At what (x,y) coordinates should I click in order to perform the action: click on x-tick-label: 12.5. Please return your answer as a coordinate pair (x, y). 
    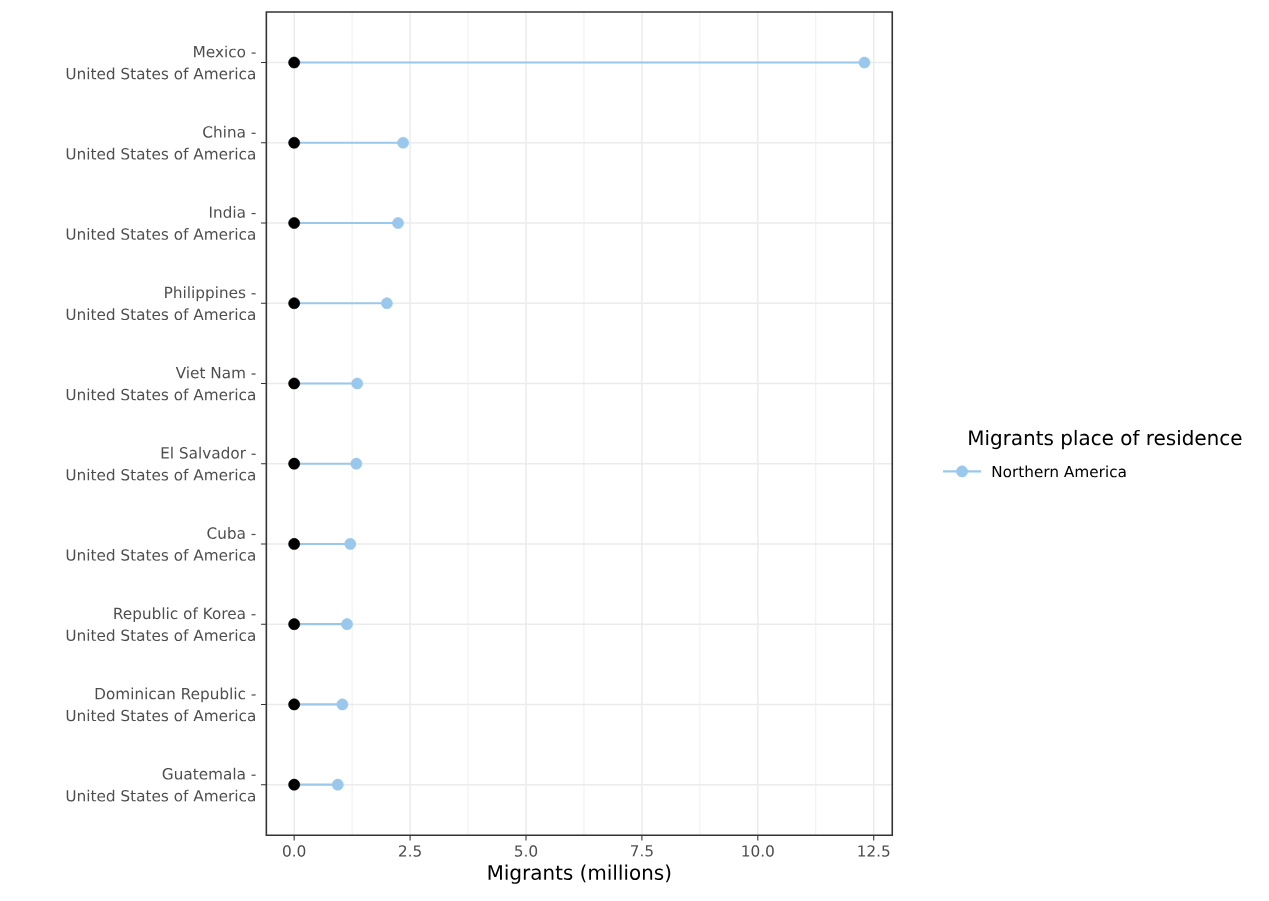
    Looking at the image, I should click on (874, 851).